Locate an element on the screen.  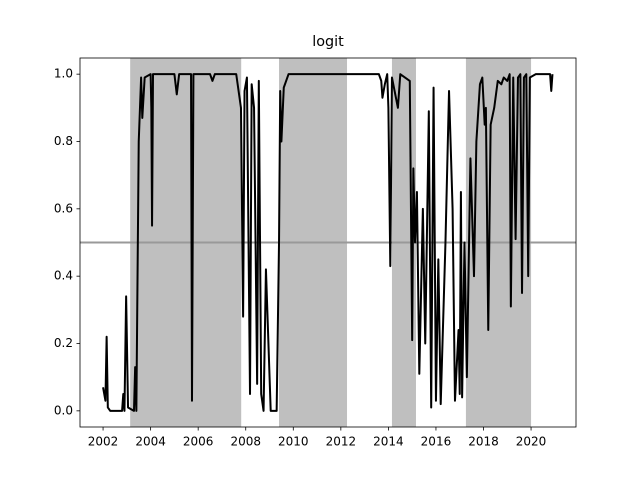
x-tick-label: 2018 is located at coordinates (483, 442).